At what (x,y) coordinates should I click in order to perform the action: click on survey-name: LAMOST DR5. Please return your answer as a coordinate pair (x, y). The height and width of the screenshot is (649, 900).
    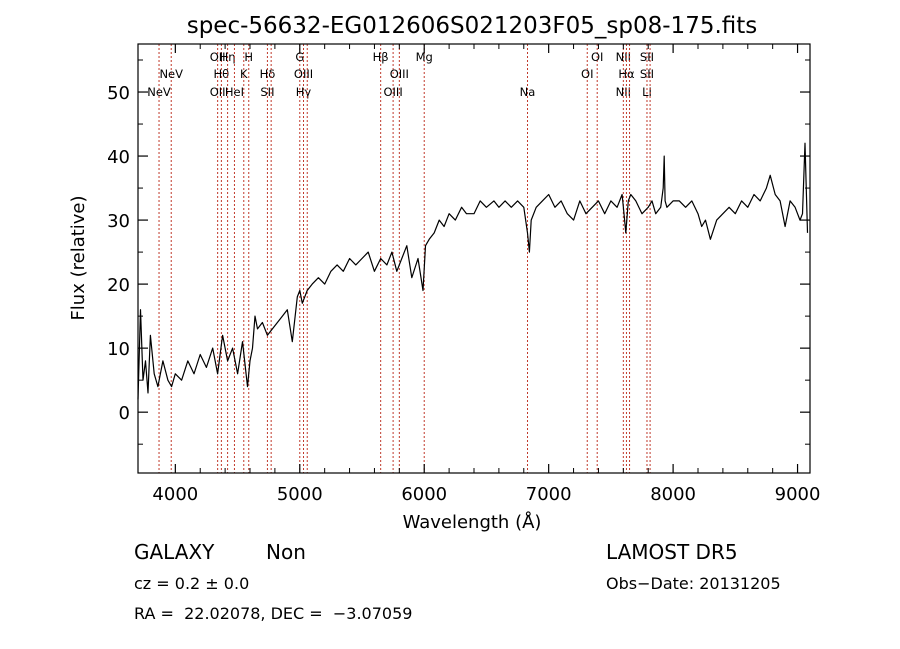
    Looking at the image, I should click on (672, 552).